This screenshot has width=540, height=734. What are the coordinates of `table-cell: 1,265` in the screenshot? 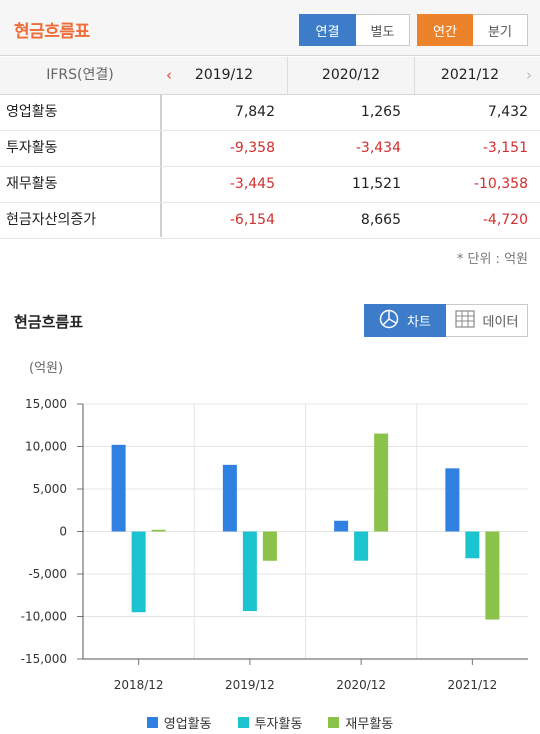 It's located at (380, 112).